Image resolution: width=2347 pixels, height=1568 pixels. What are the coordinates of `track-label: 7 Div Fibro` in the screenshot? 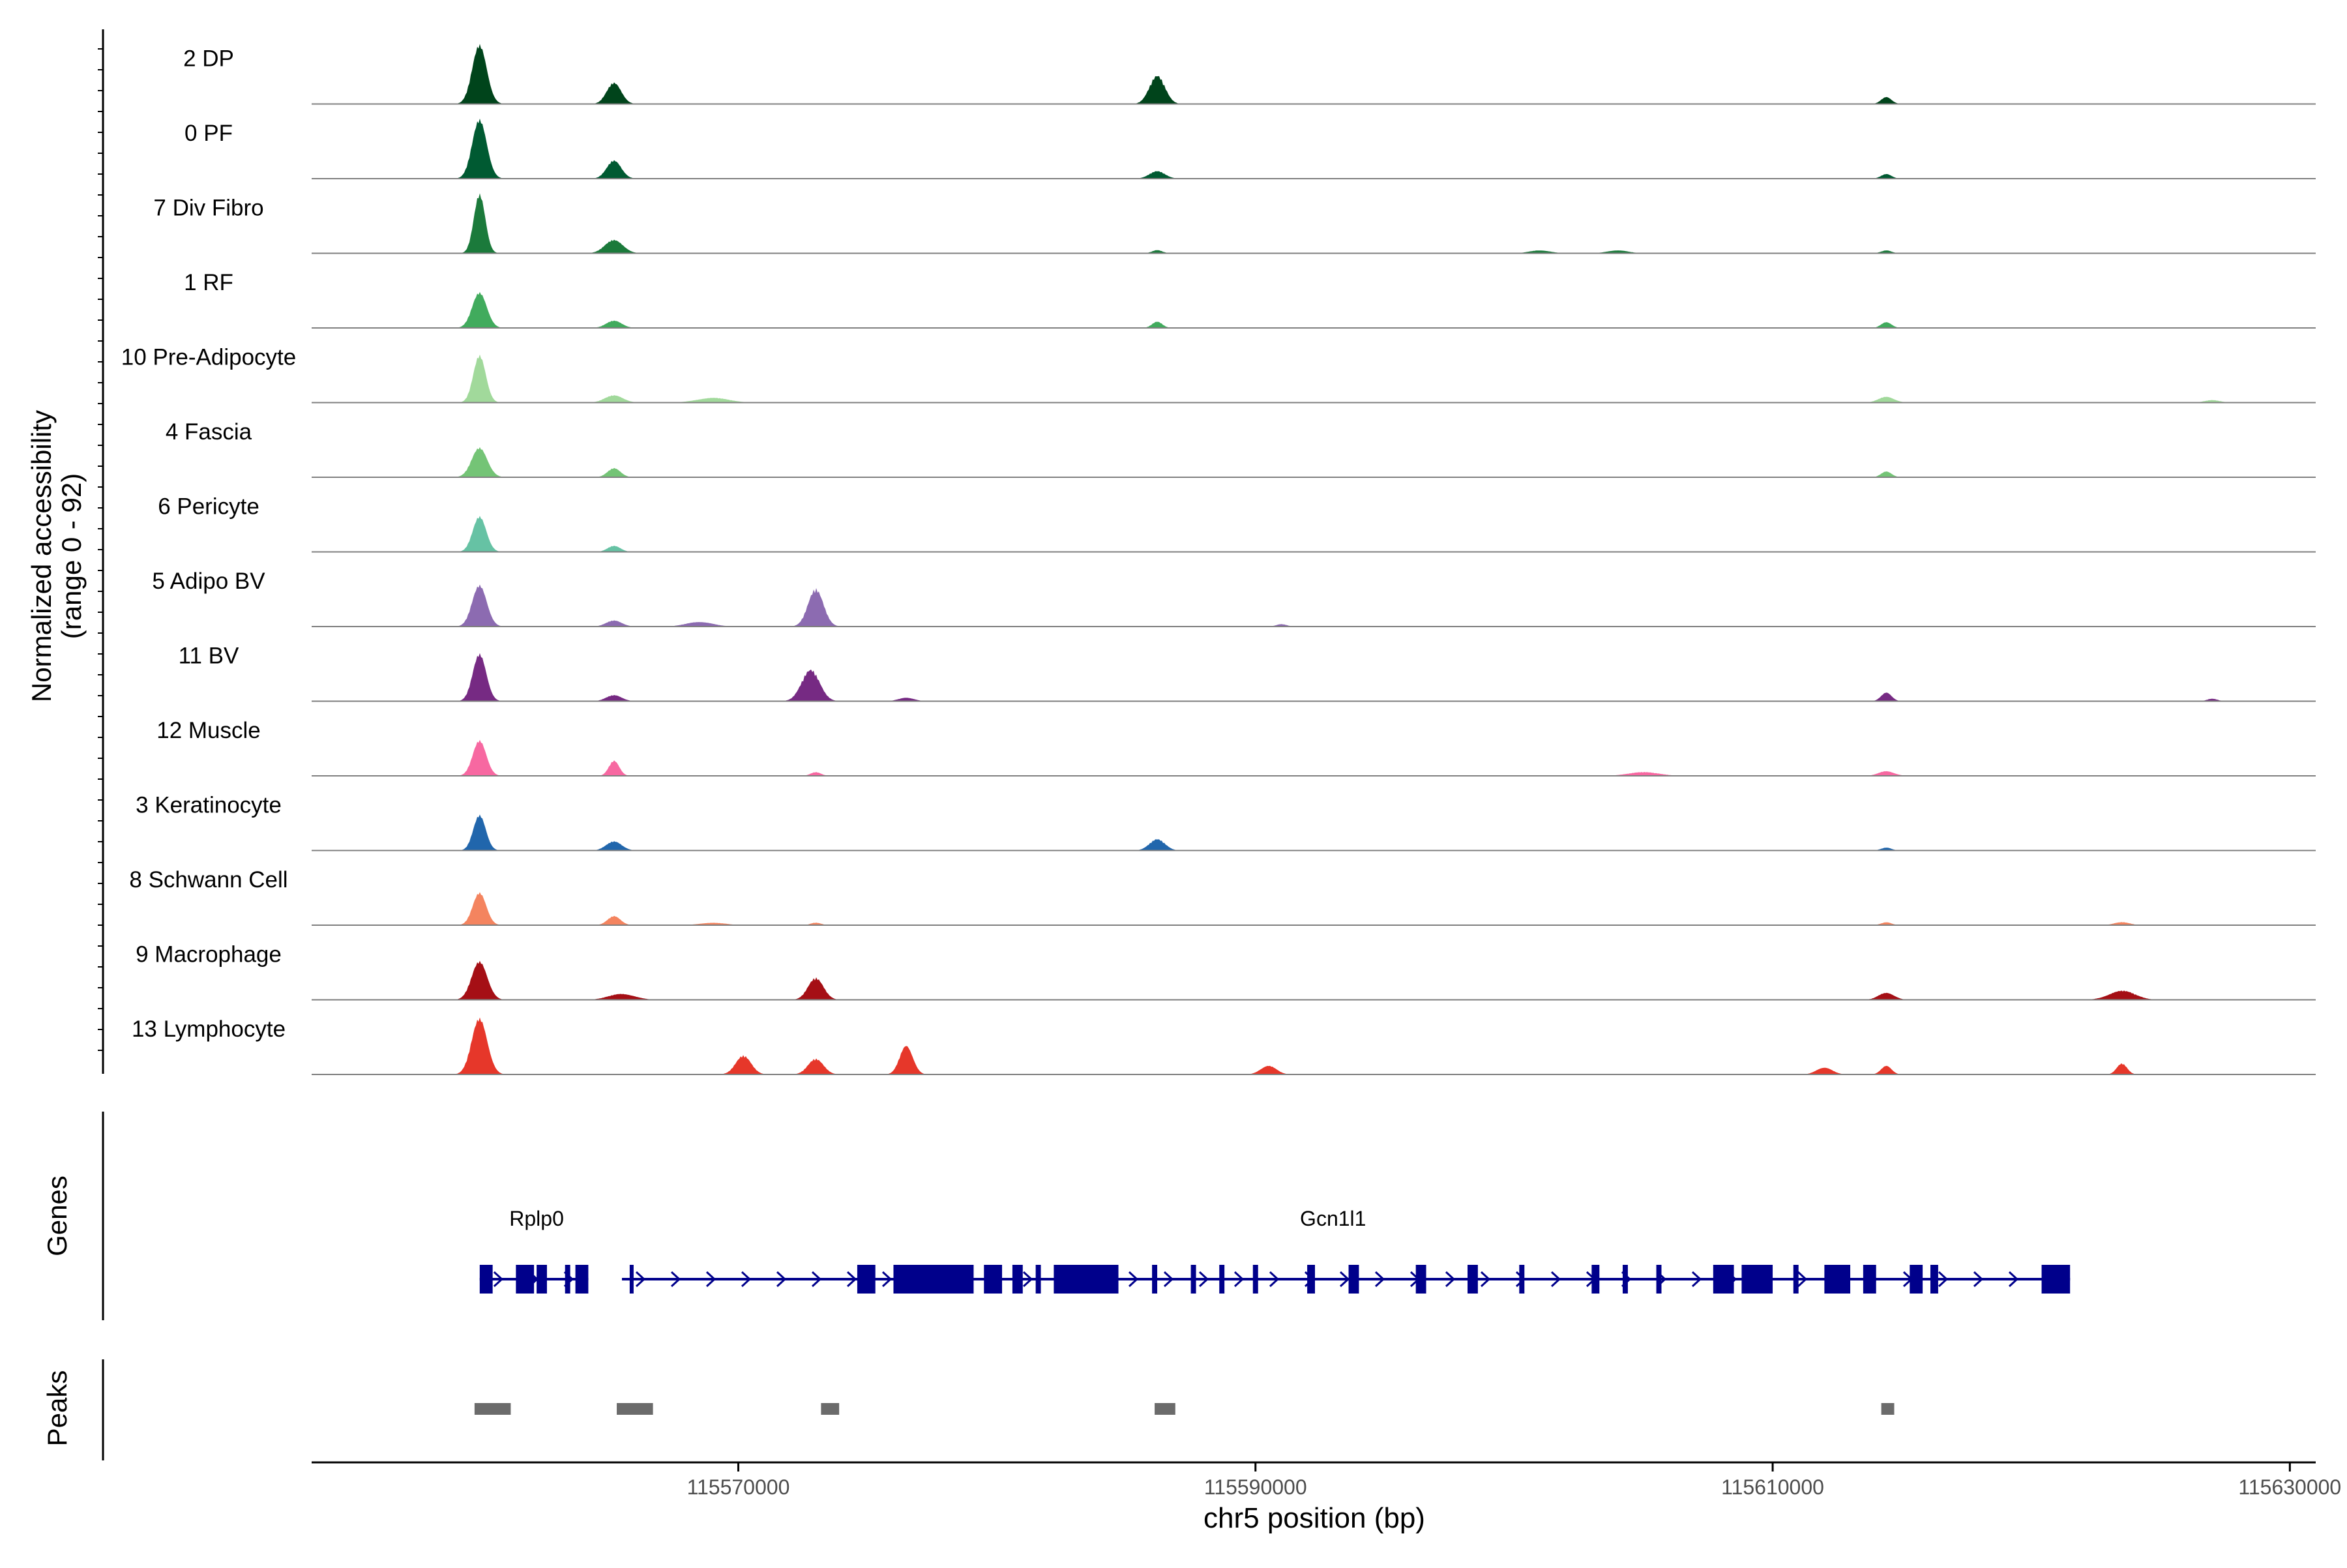 It's located at (208, 209).